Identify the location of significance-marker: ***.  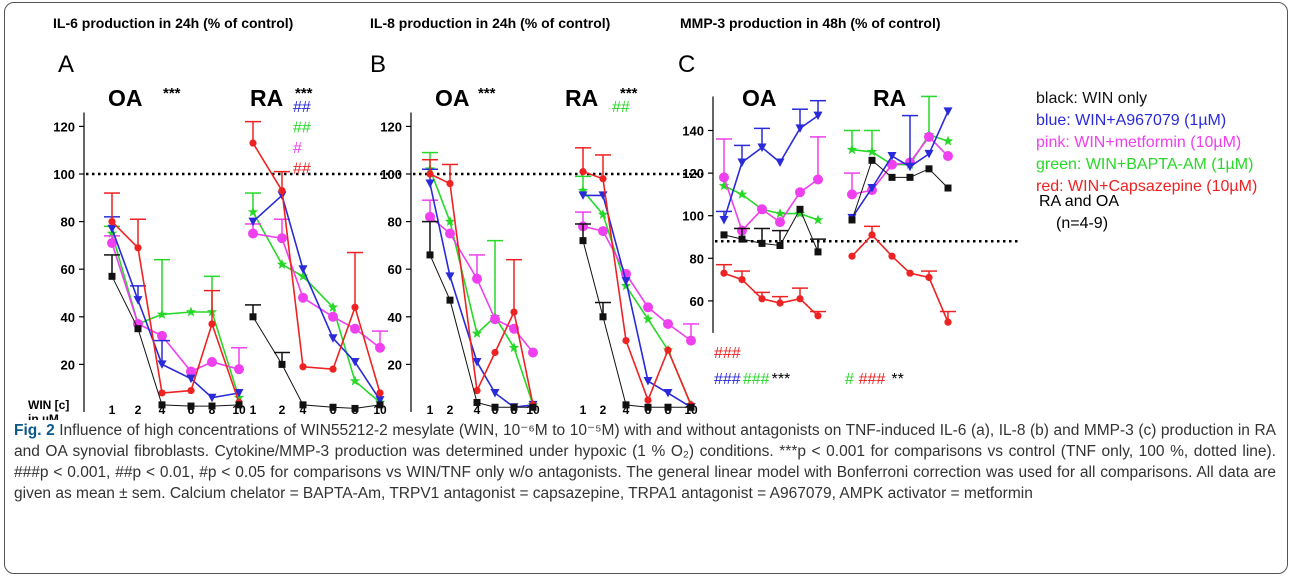
(781, 379).